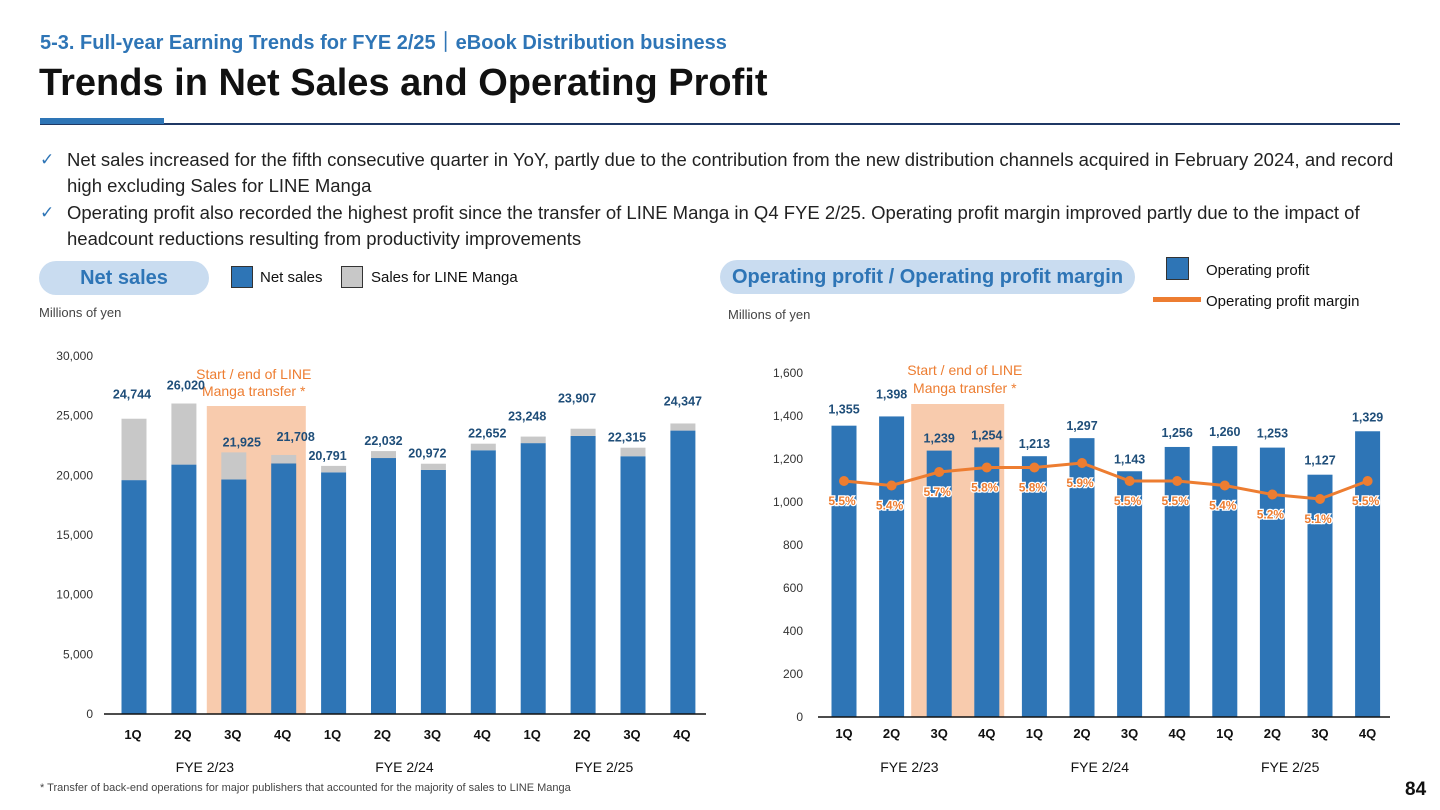 Image resolution: width=1440 pixels, height=810 pixels. Describe the element at coordinates (383, 441) in the screenshot. I see `data-label-total: 22,032` at that location.